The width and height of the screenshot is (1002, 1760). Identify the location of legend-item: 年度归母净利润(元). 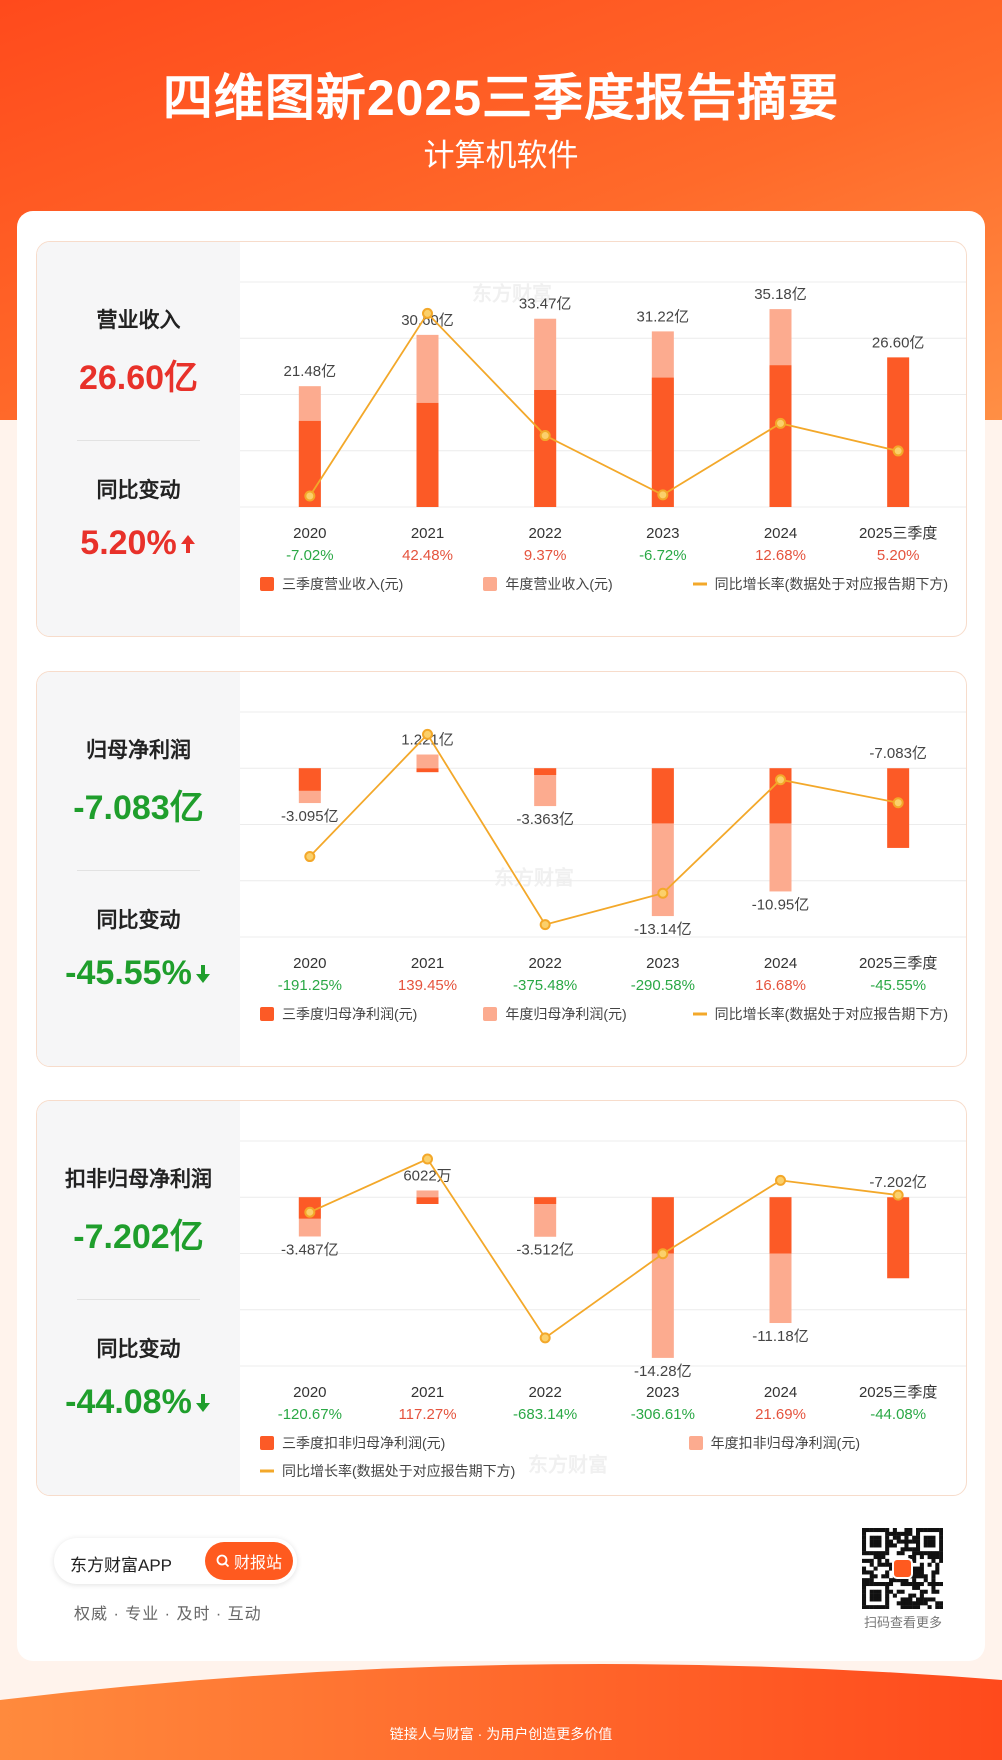
(555, 1014).